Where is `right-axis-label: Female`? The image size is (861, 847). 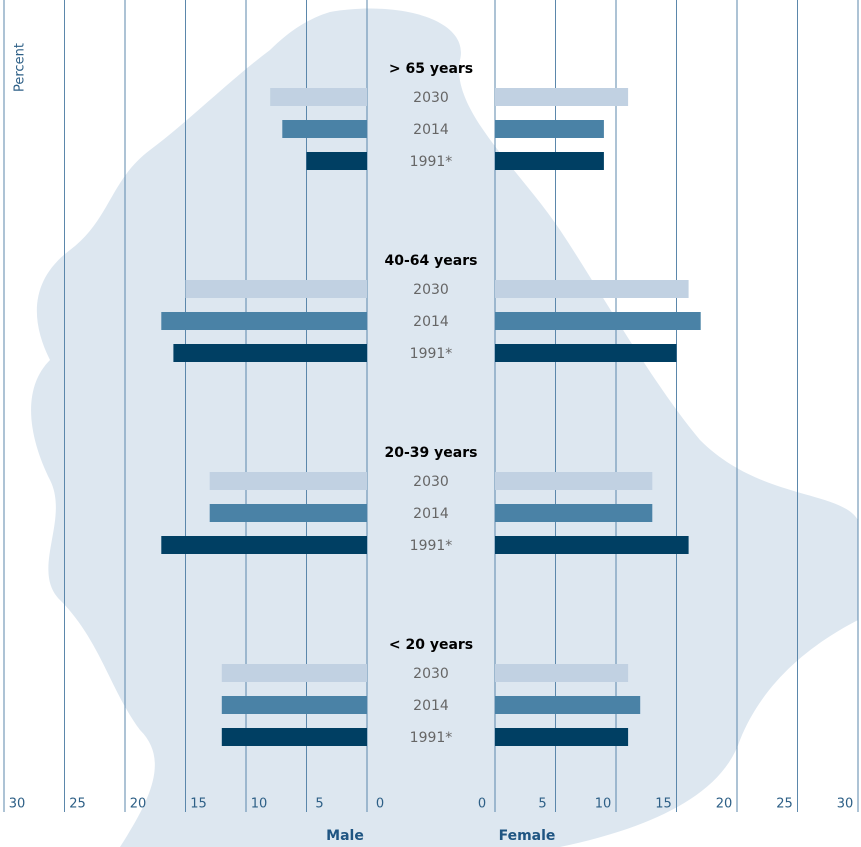 right-axis-label: Female is located at coordinates (527, 836).